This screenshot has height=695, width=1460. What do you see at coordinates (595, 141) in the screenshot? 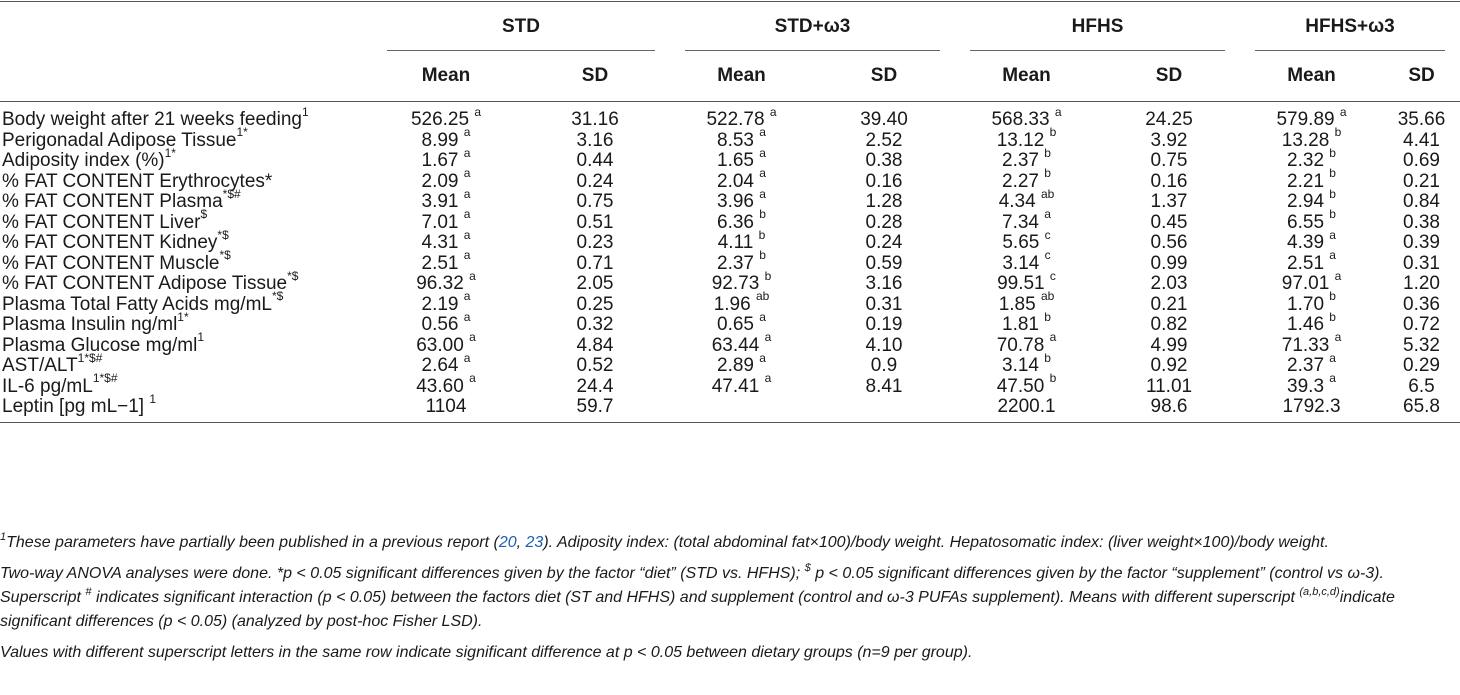
I see `sd-cell: 3.16` at bounding box center [595, 141].